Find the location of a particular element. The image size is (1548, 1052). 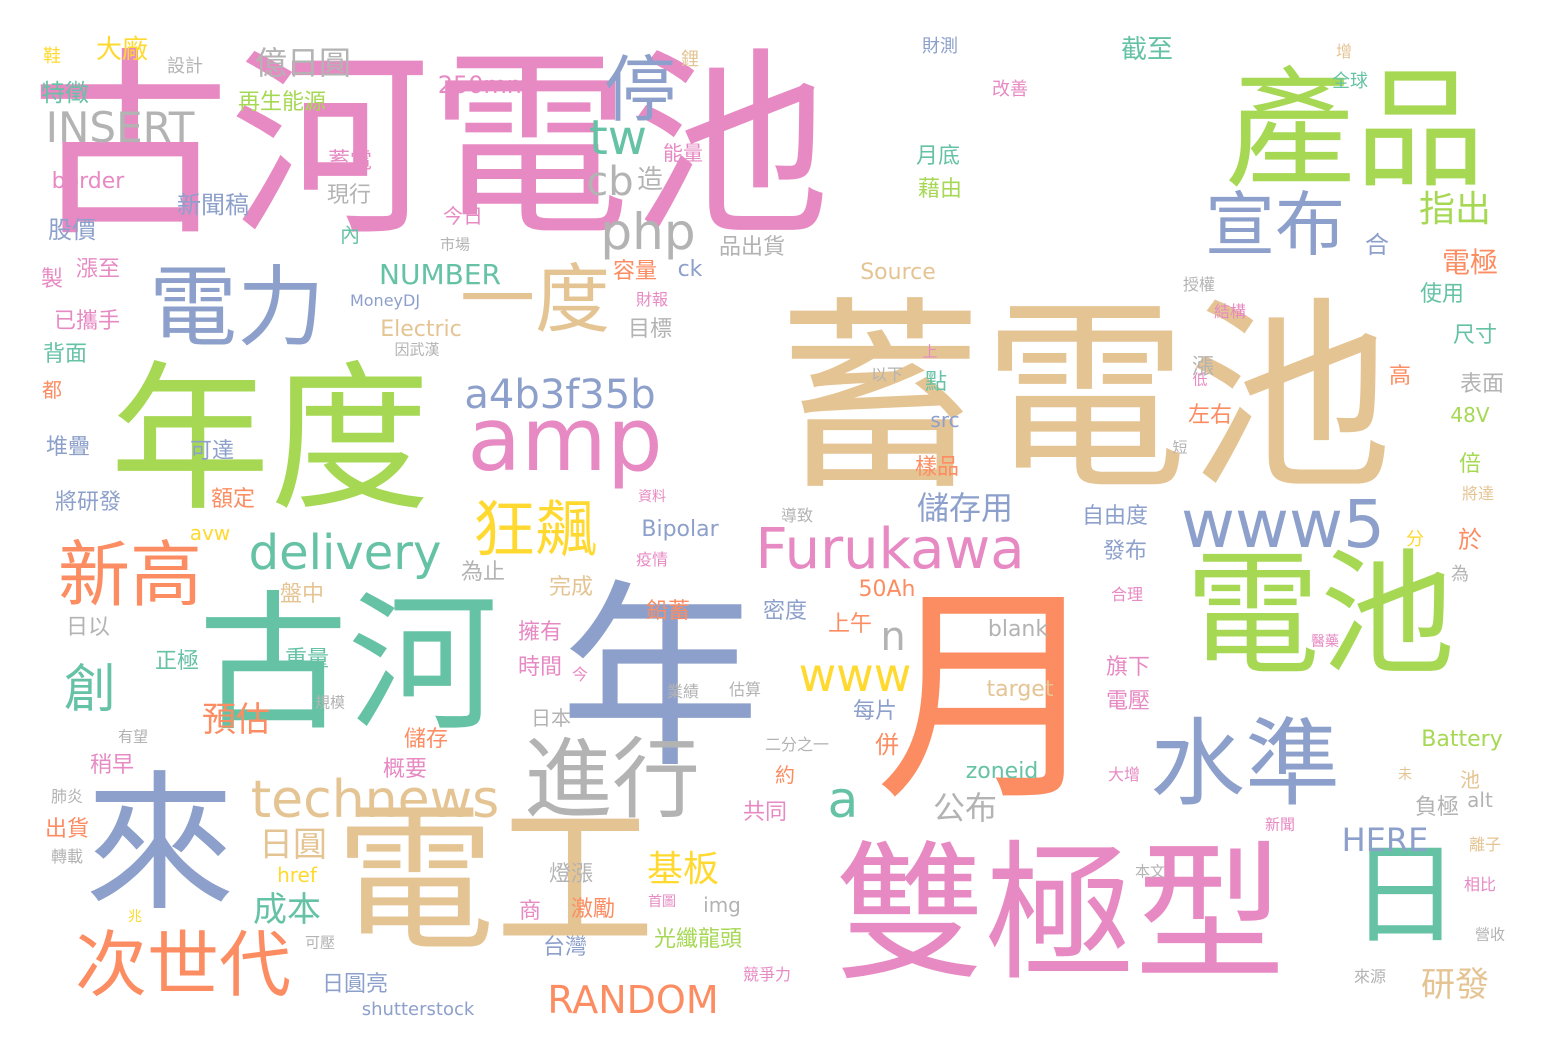

word-151: zoneid is located at coordinates (1002, 771).